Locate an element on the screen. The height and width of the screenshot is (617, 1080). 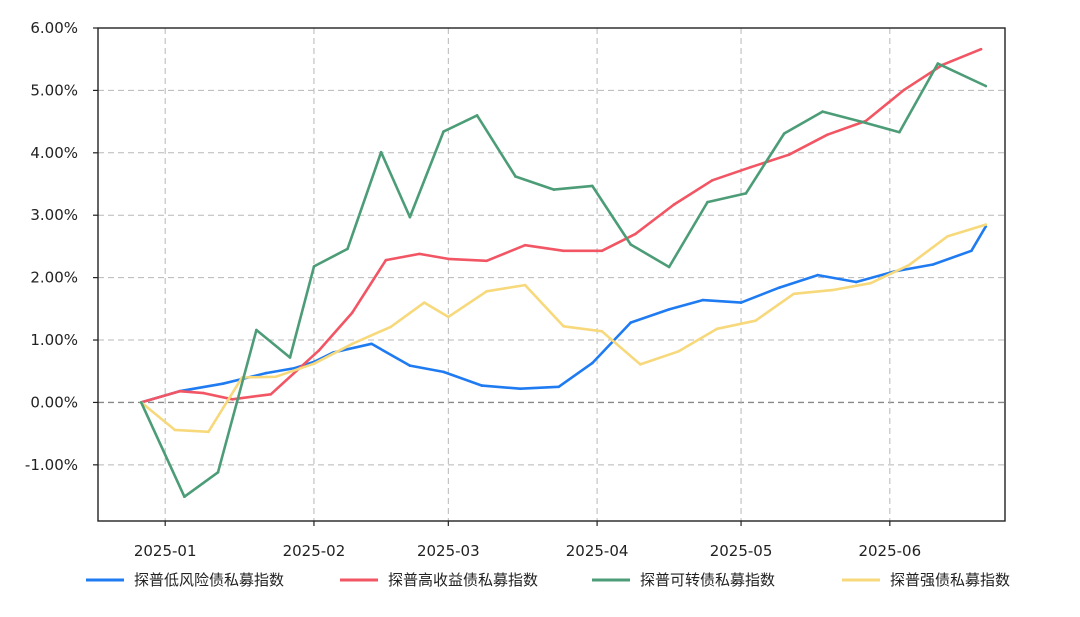
legend-label: 探普低风险债私募指数 is located at coordinates (209, 580).